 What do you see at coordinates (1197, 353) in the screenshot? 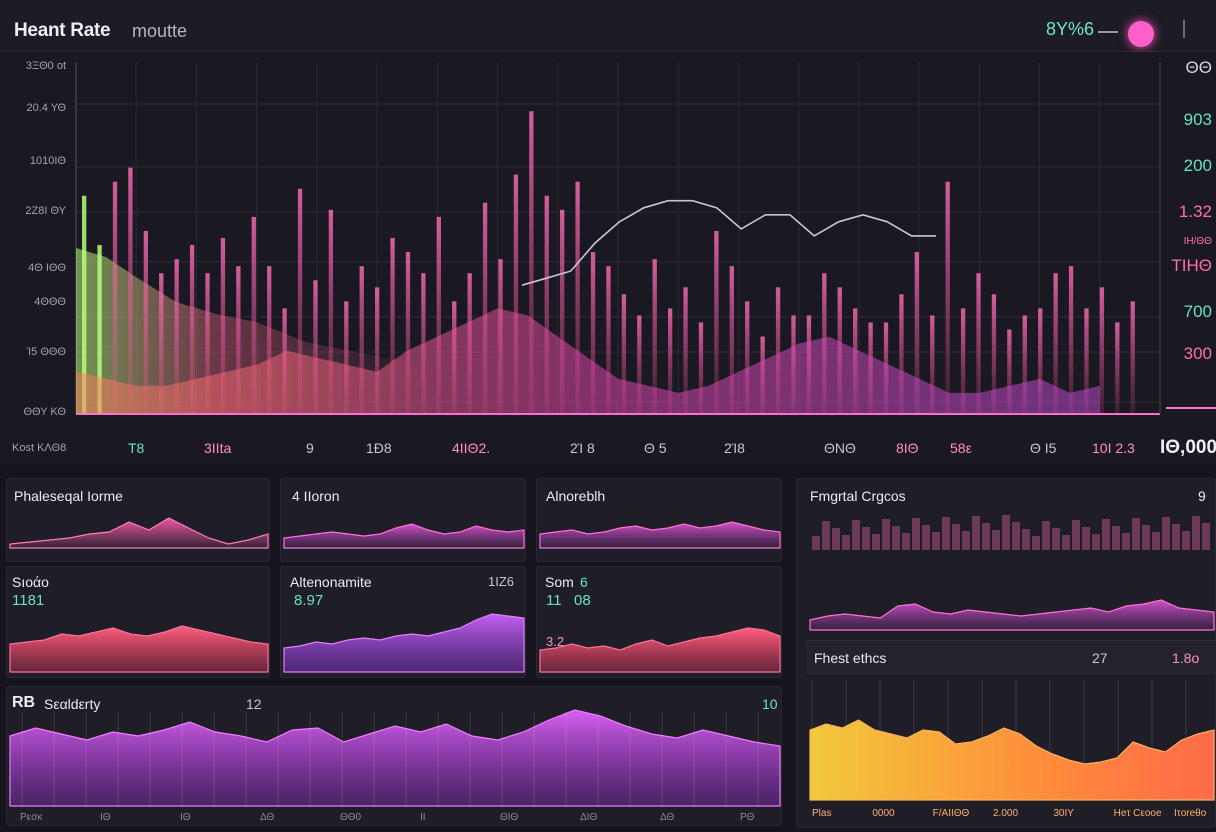
I see `right-axis-label: 300` at bounding box center [1197, 353].